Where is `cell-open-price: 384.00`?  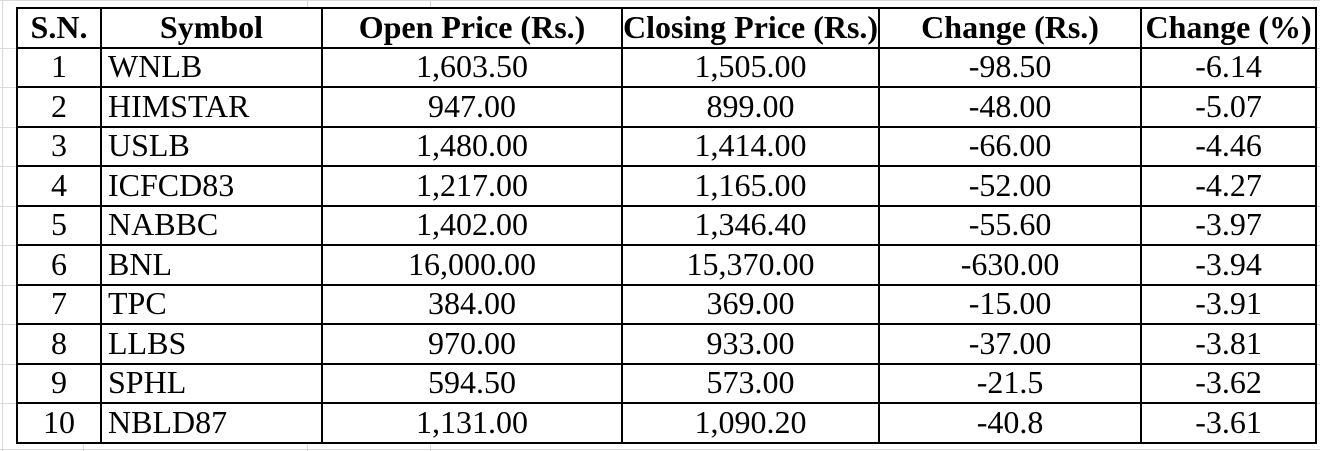
cell-open-price: 384.00 is located at coordinates (472, 304).